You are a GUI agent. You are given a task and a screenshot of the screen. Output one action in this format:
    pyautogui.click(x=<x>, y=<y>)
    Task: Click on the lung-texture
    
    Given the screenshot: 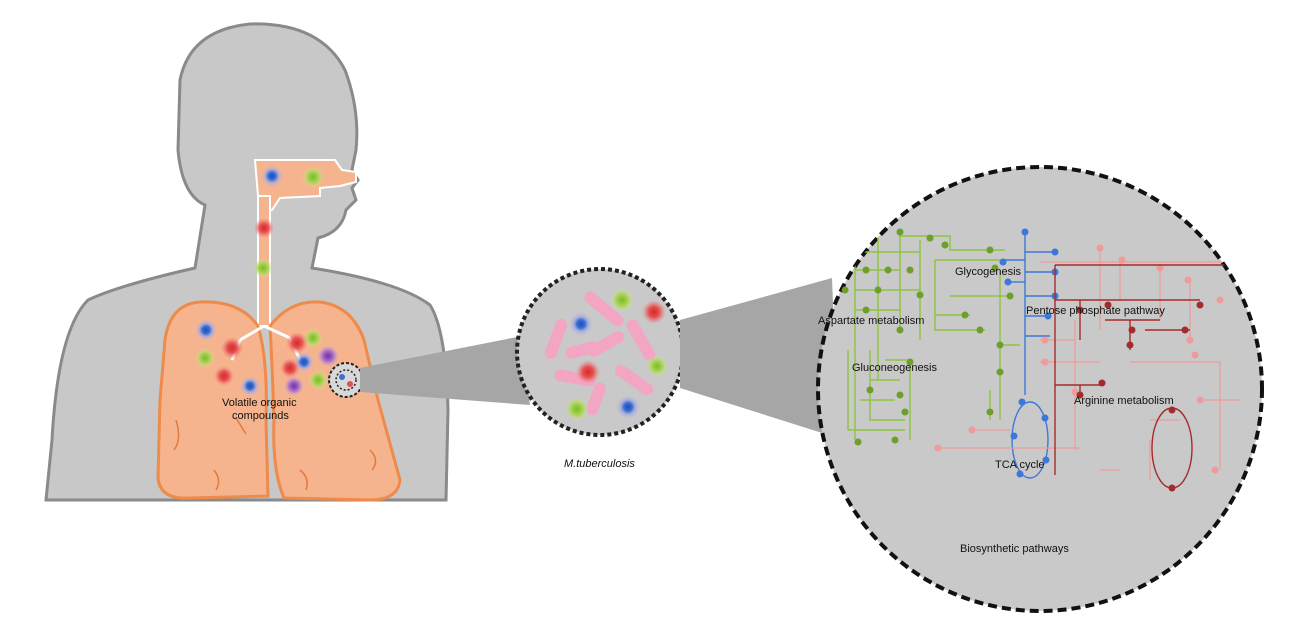 What is the action you would take?
    pyautogui.click(x=275, y=454)
    